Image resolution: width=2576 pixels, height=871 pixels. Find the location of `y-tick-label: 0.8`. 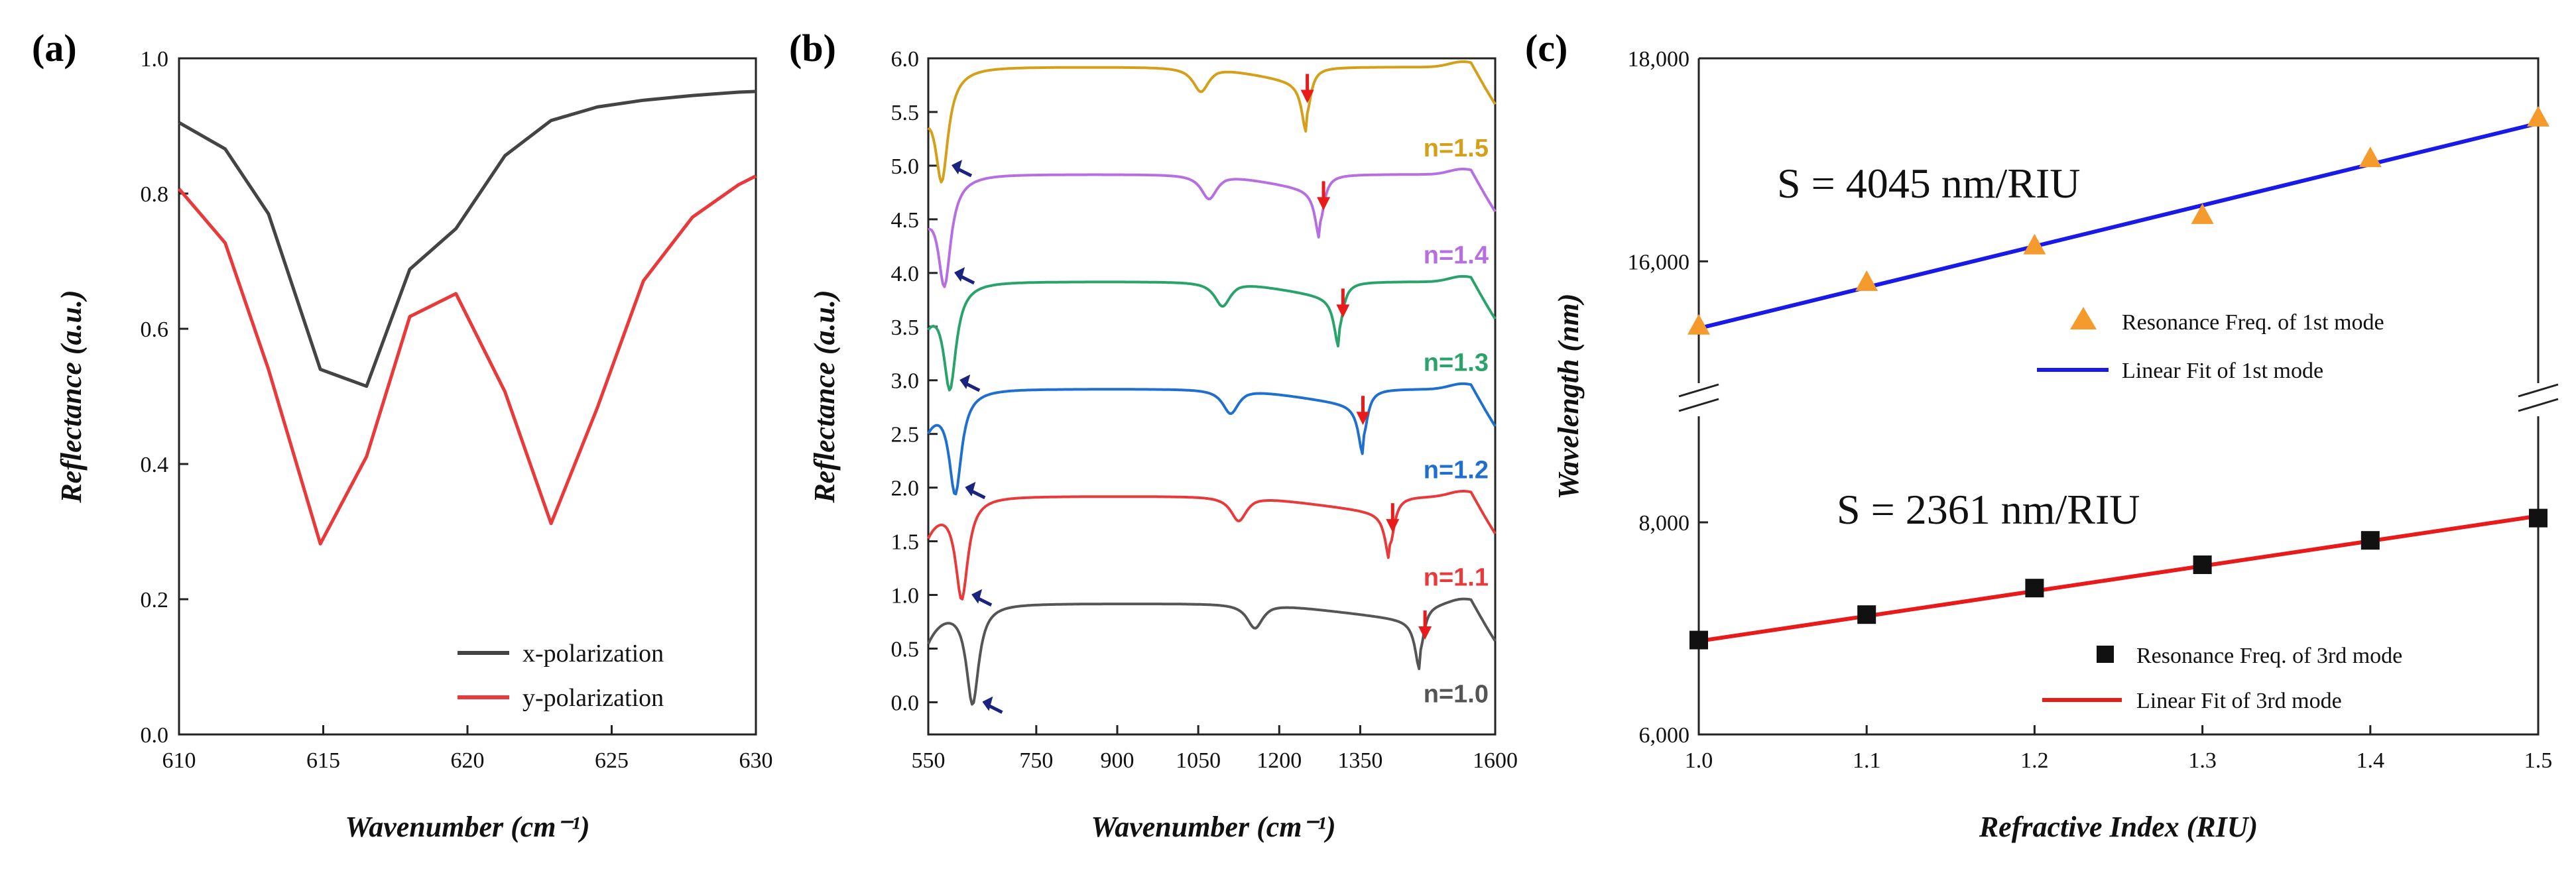

y-tick-label: 0.8 is located at coordinates (155, 195).